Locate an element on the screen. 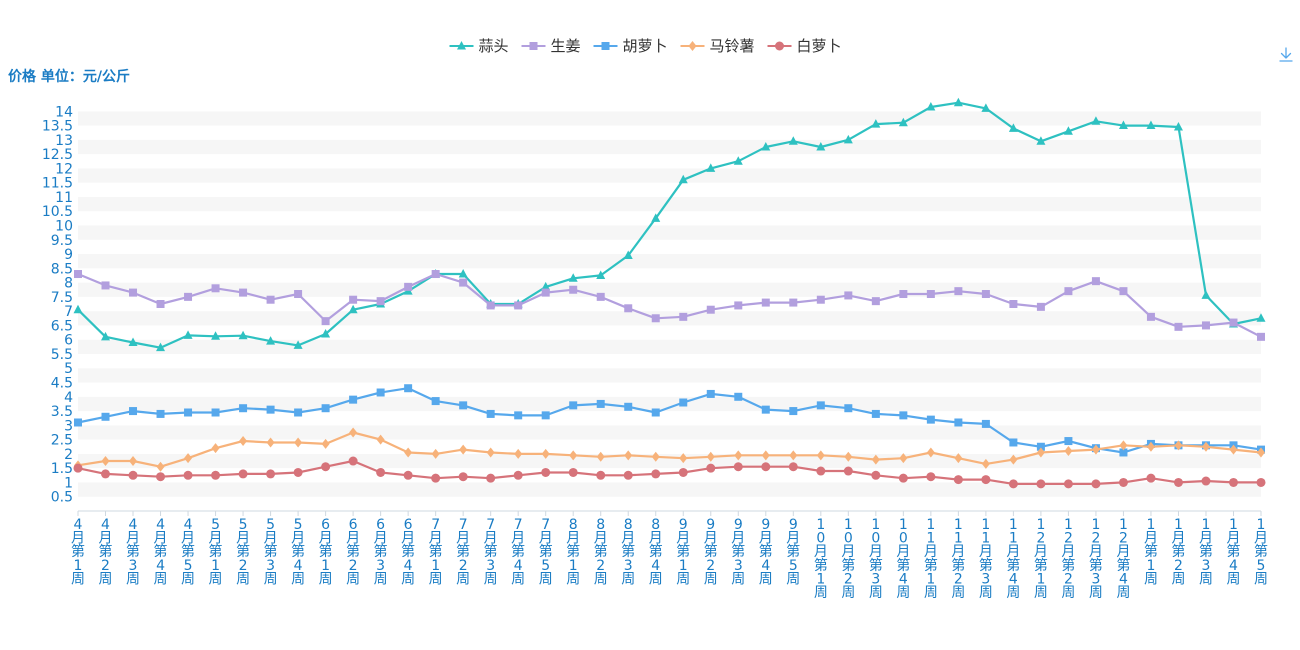  legend-item-蒜头: 蒜头 is located at coordinates (479, 46).